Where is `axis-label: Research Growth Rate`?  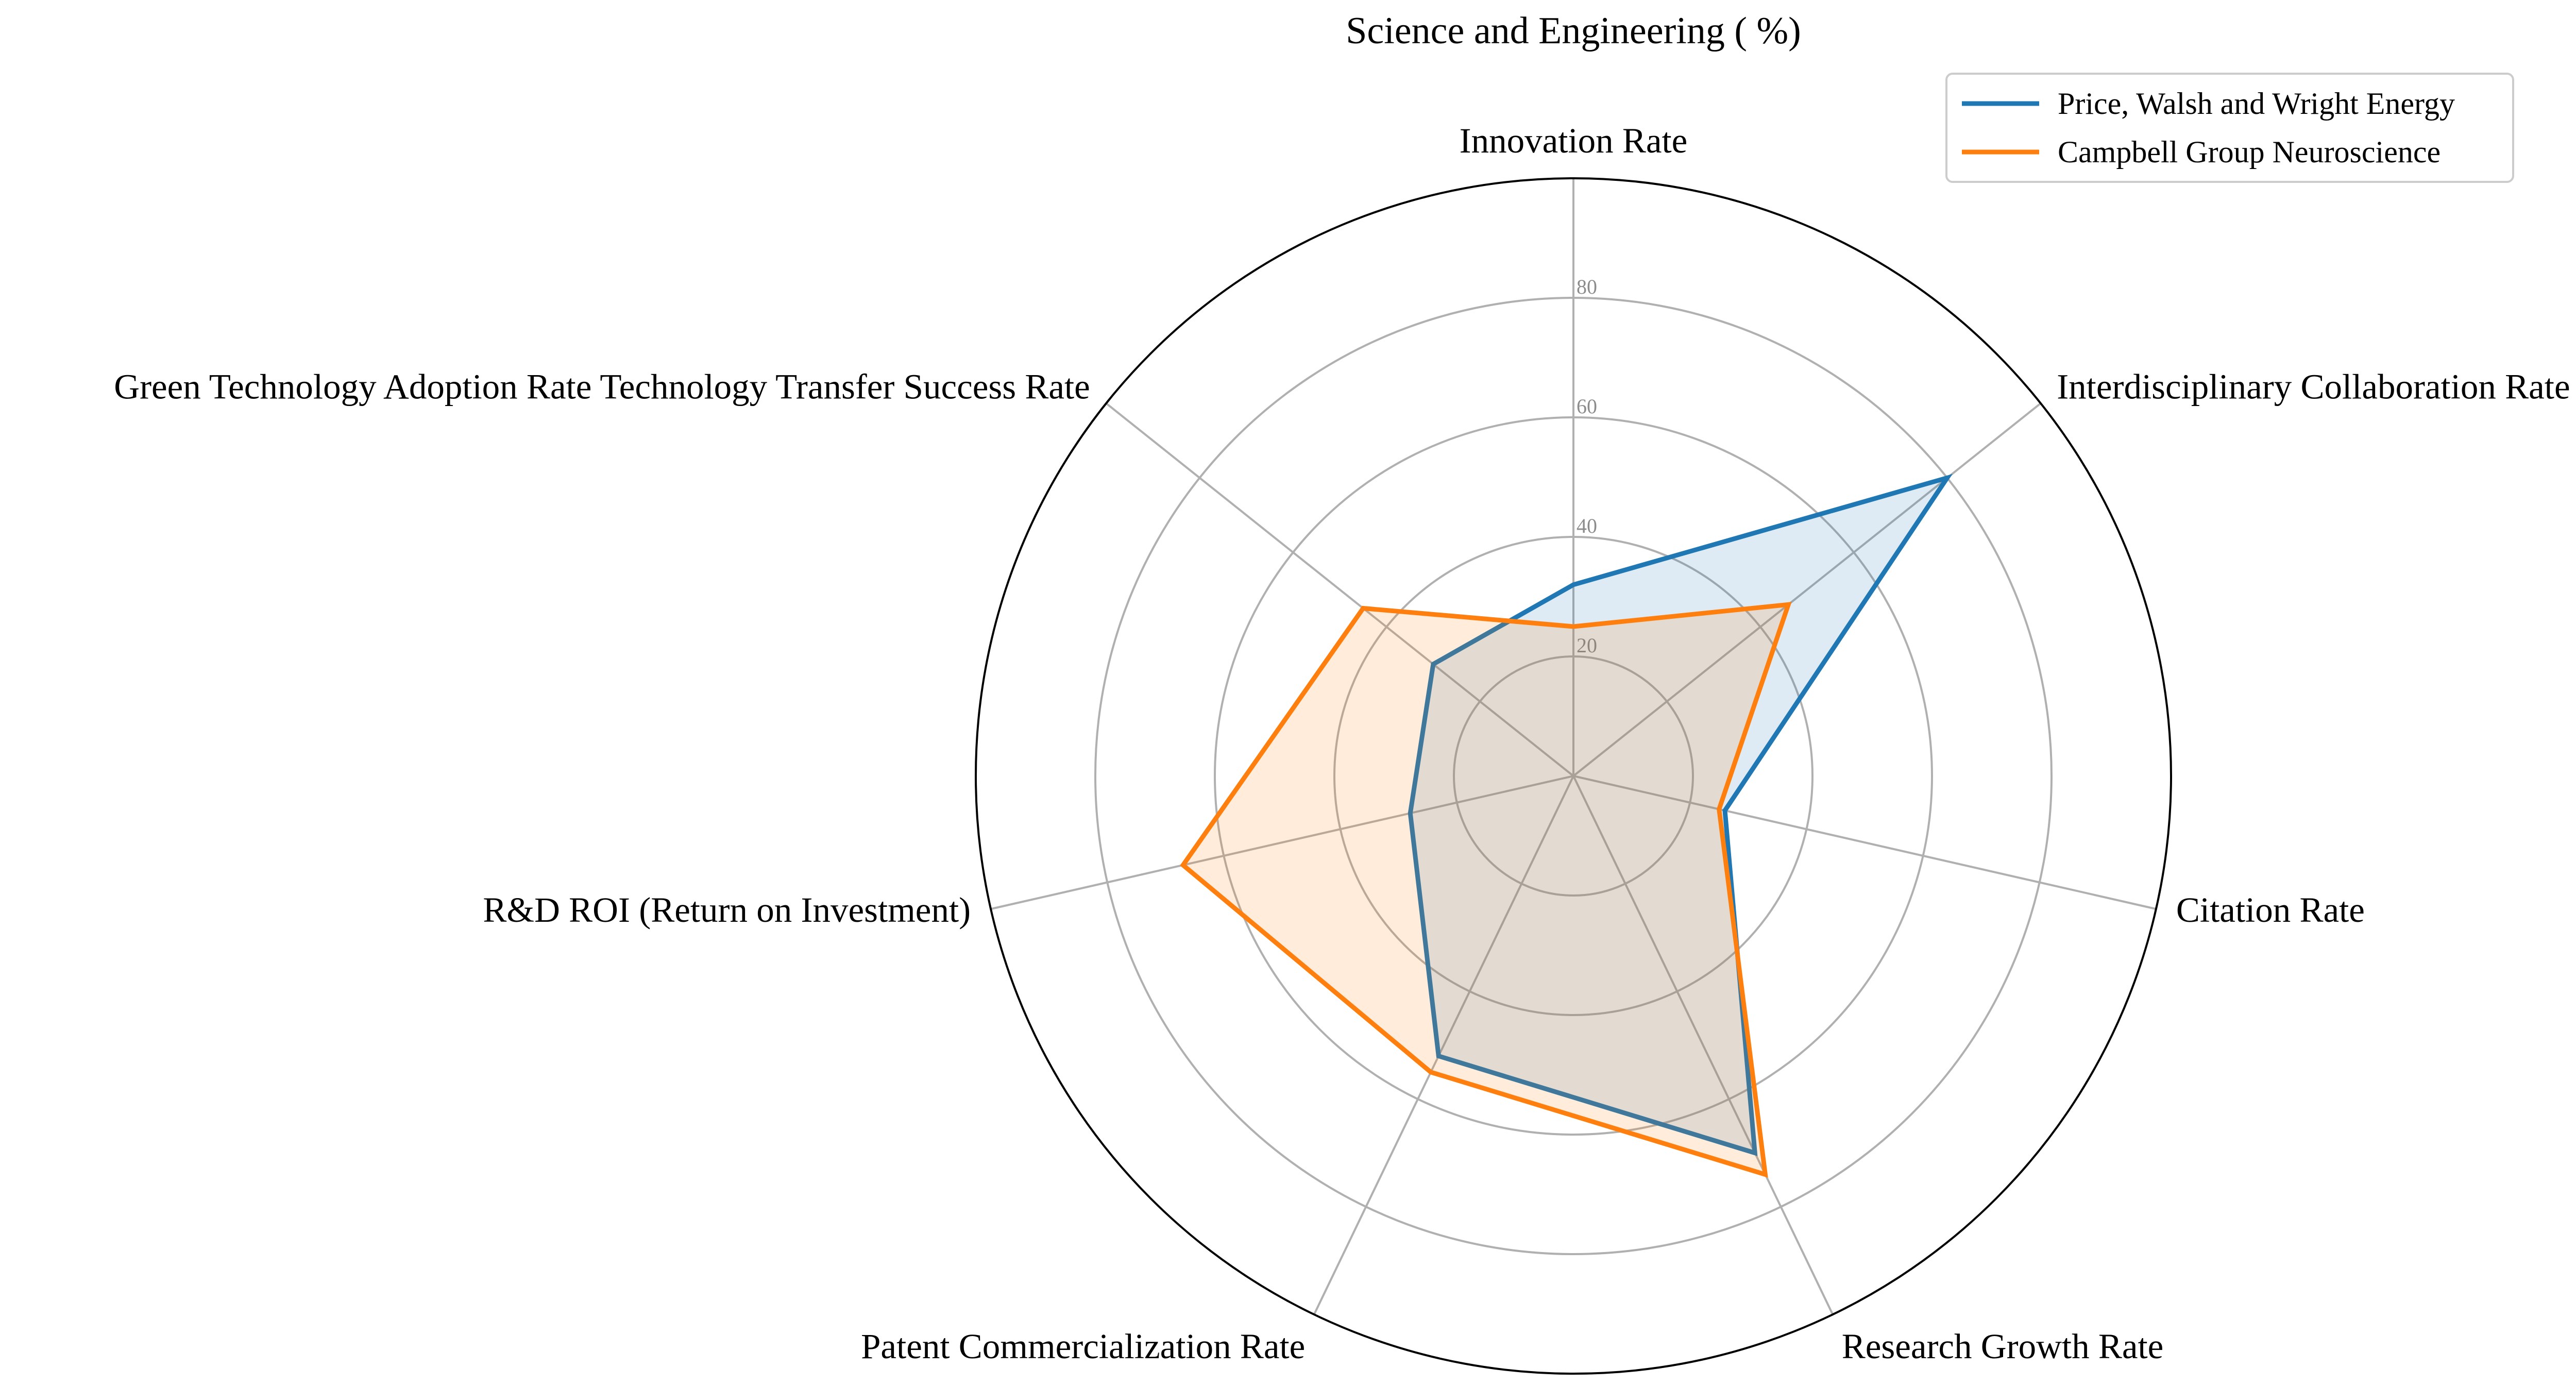 axis-label: Research Growth Rate is located at coordinates (2003, 1346).